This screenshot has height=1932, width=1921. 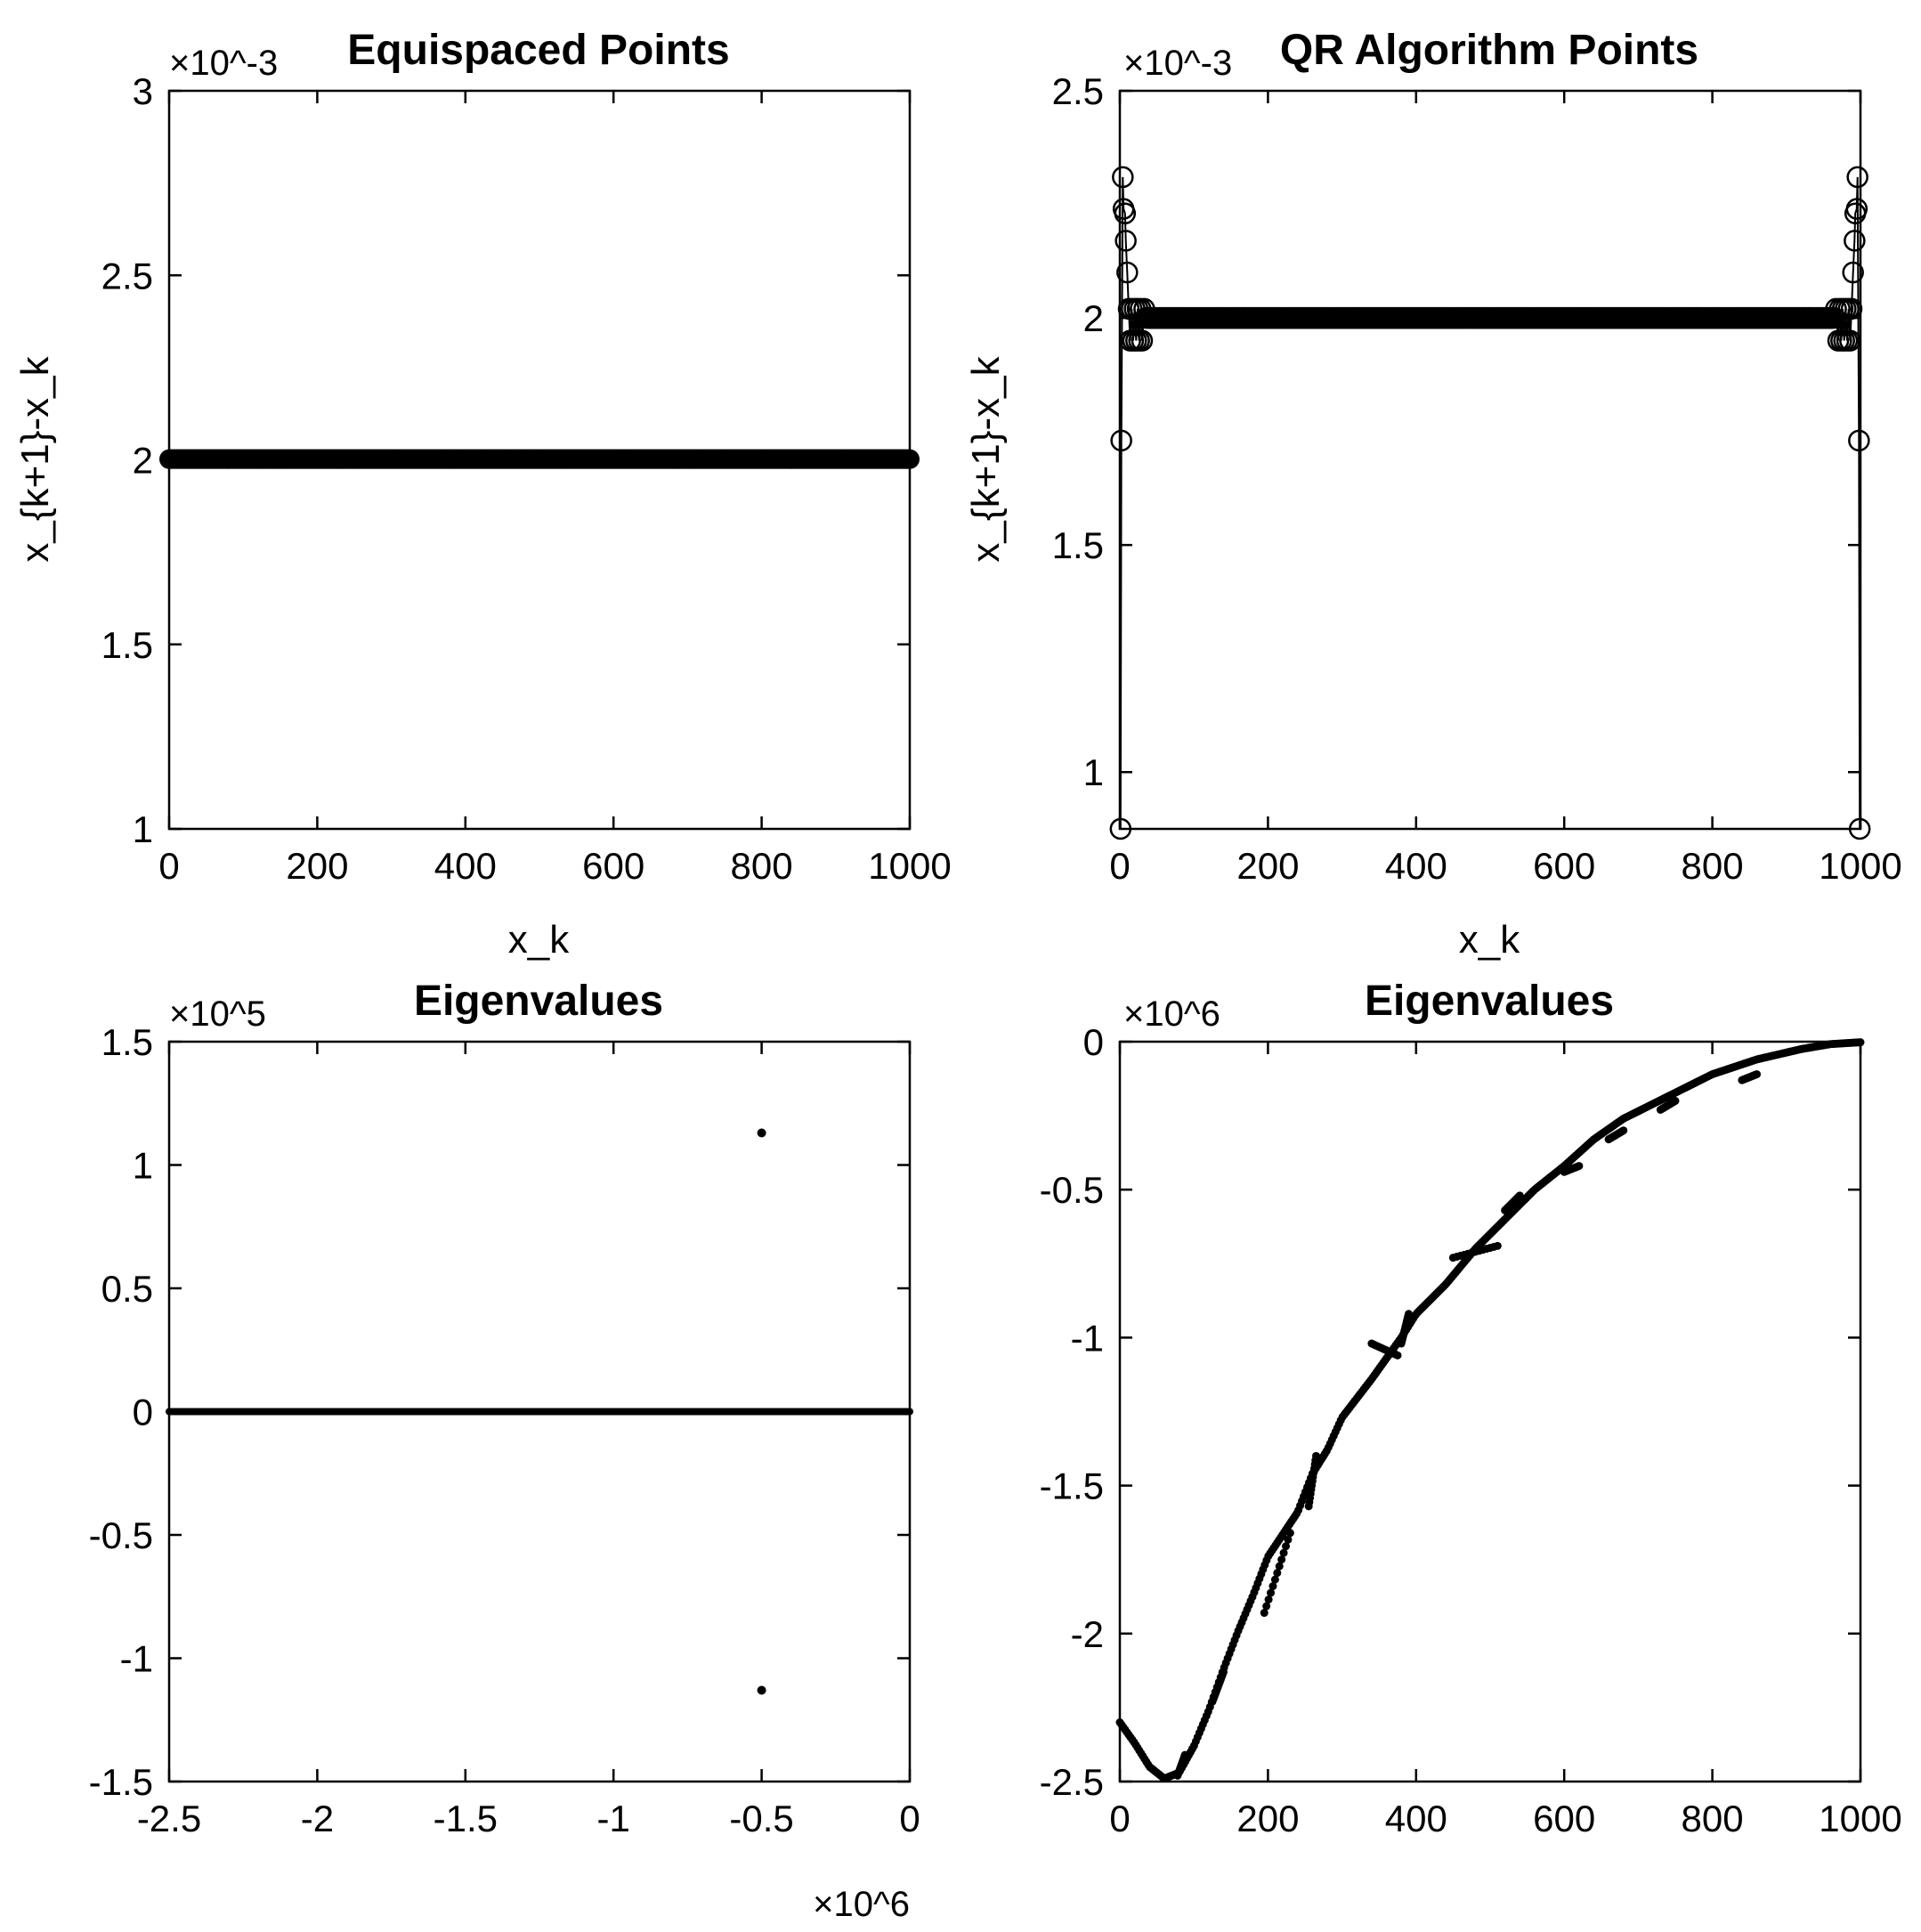 I want to click on y-tick-label: 3, so click(x=143, y=91).